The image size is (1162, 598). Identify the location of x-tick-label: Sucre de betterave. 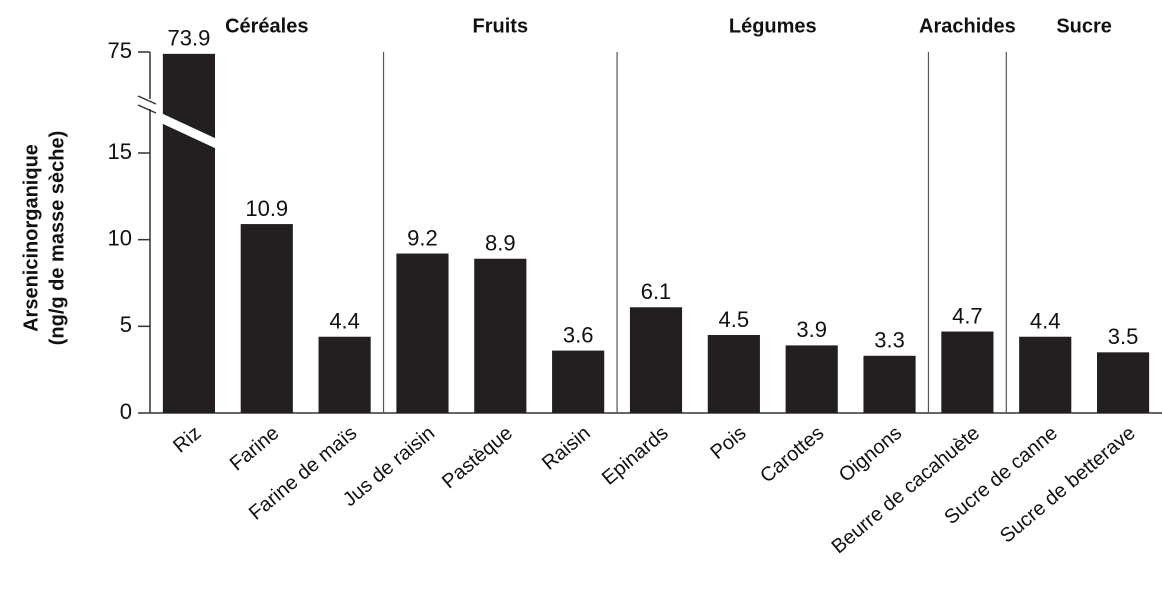
(1068, 484).